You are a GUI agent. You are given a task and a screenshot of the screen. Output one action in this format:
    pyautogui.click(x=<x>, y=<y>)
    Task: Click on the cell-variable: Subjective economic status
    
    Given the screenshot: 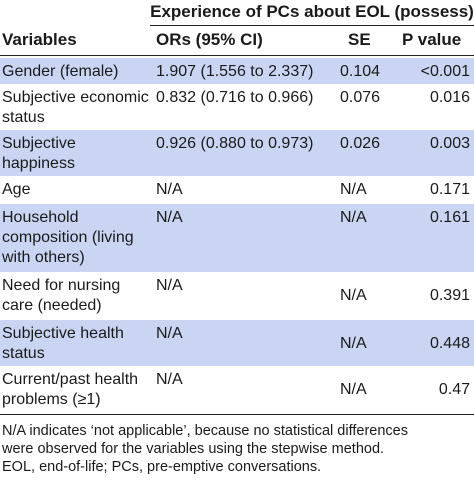 What is the action you would take?
    pyautogui.click(x=75, y=107)
    